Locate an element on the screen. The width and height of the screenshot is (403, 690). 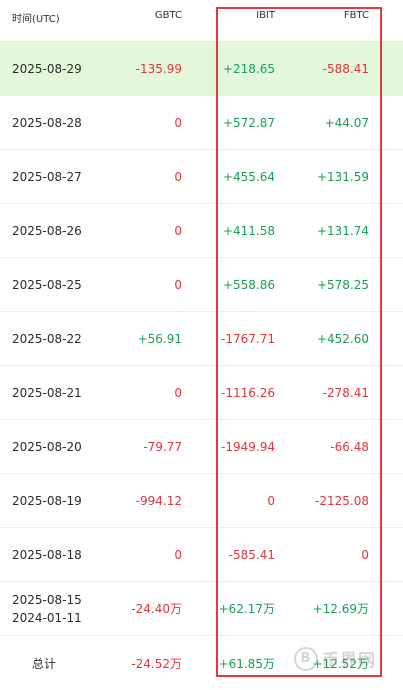
row-fbtc-value: +452.60 is located at coordinates (342, 338).